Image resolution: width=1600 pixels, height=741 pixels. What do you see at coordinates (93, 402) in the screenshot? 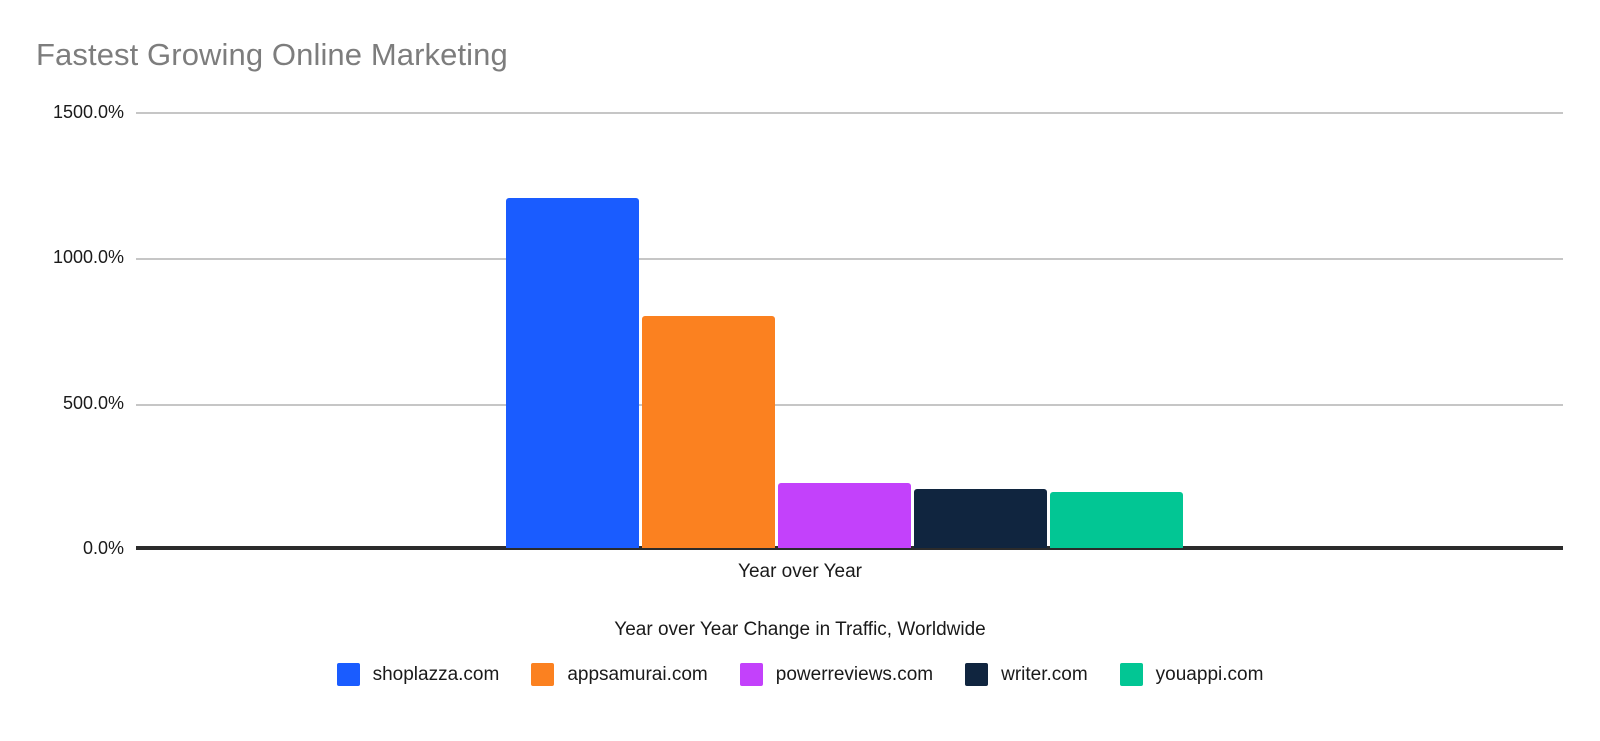
I see `y-tick-label: 500.0%` at bounding box center [93, 402].